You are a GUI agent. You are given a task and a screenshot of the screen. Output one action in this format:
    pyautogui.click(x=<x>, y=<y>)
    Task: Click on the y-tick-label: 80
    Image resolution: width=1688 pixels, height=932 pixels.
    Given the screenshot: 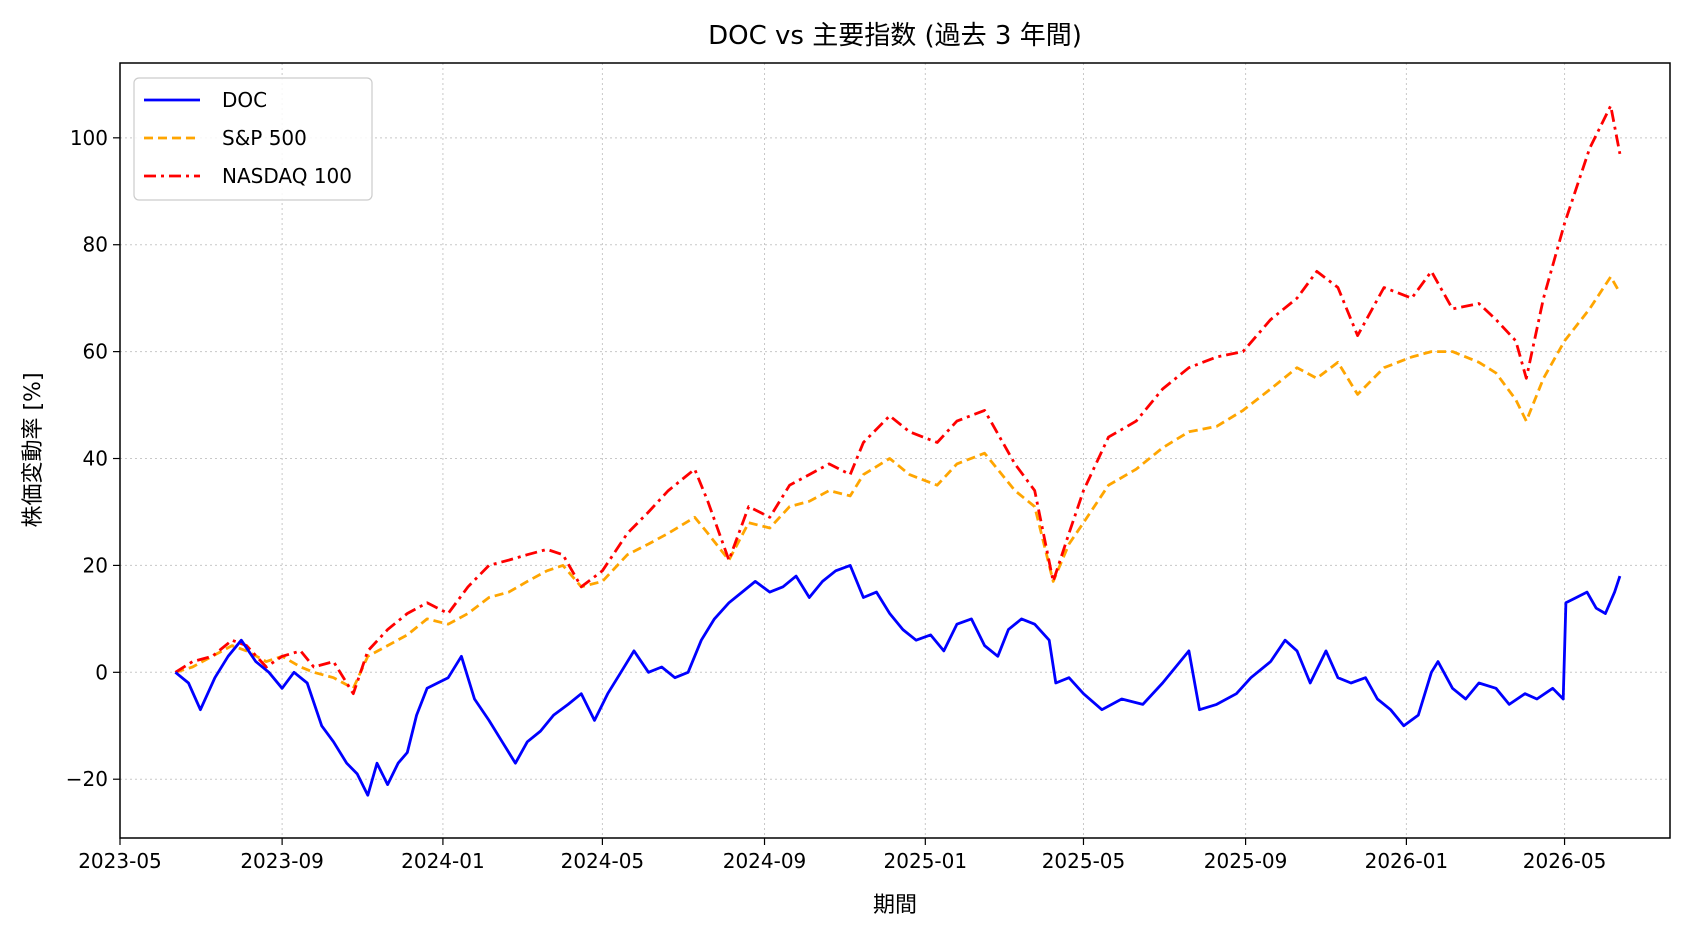 What is the action you would take?
    pyautogui.click(x=95, y=245)
    